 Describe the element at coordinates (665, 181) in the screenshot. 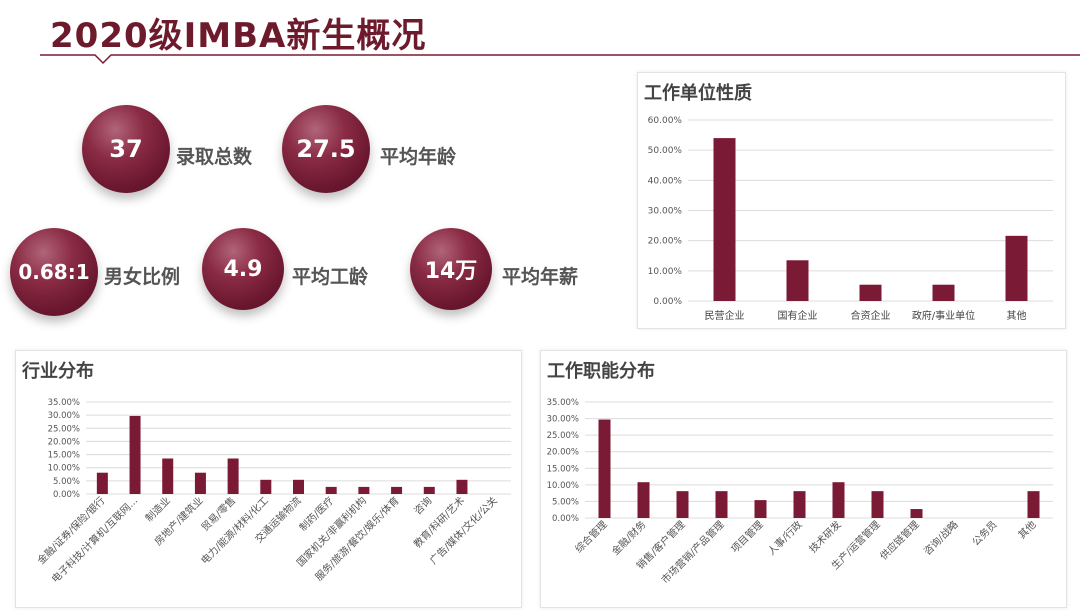

I see `y-tick-label: 40.00%` at that location.